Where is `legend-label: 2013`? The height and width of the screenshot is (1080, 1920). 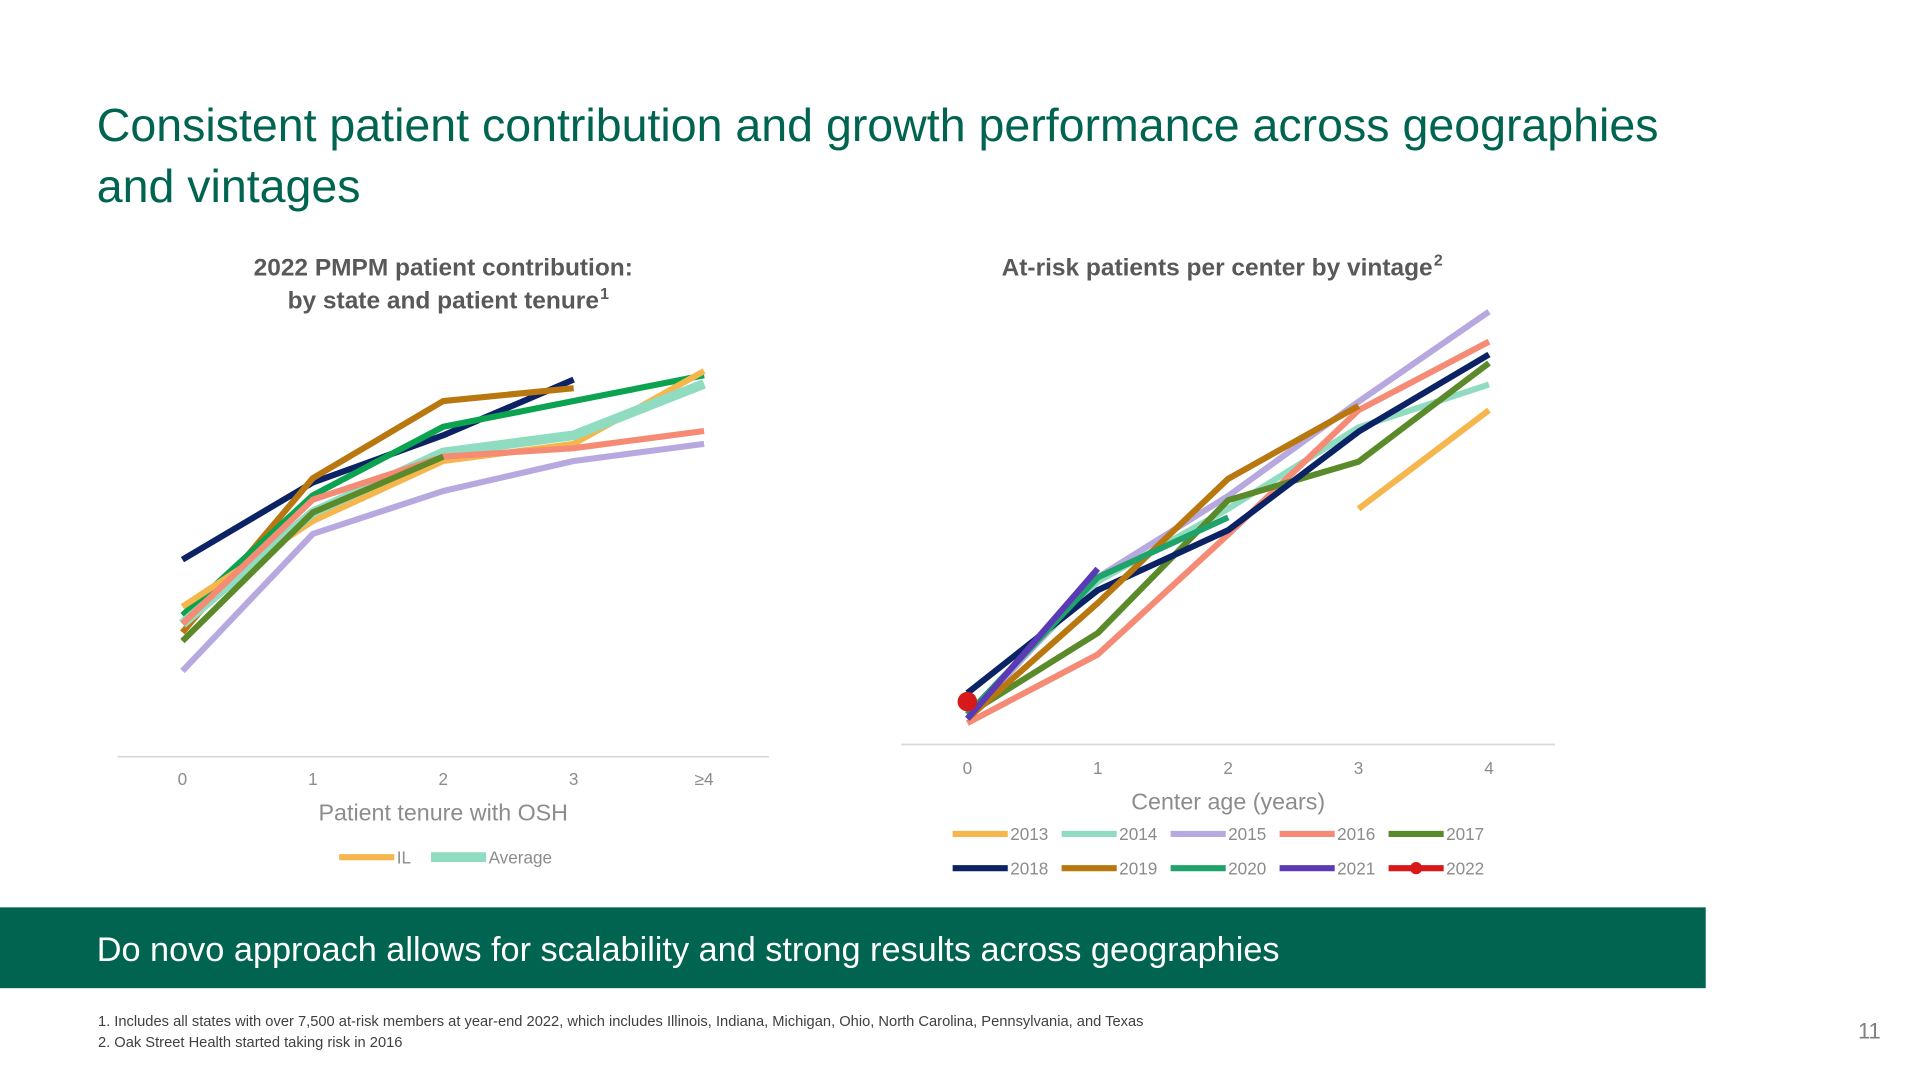 legend-label: 2013 is located at coordinates (1029, 834).